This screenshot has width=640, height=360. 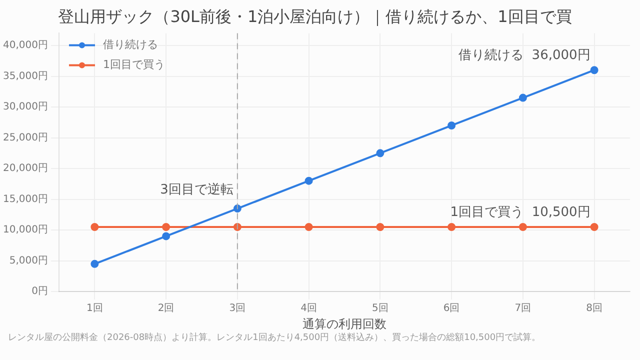 I want to click on chart-title: 登山用ザック（30L前後・1泊小屋泊向け）｜借り続けるか、1回目で買, so click(x=315, y=16).